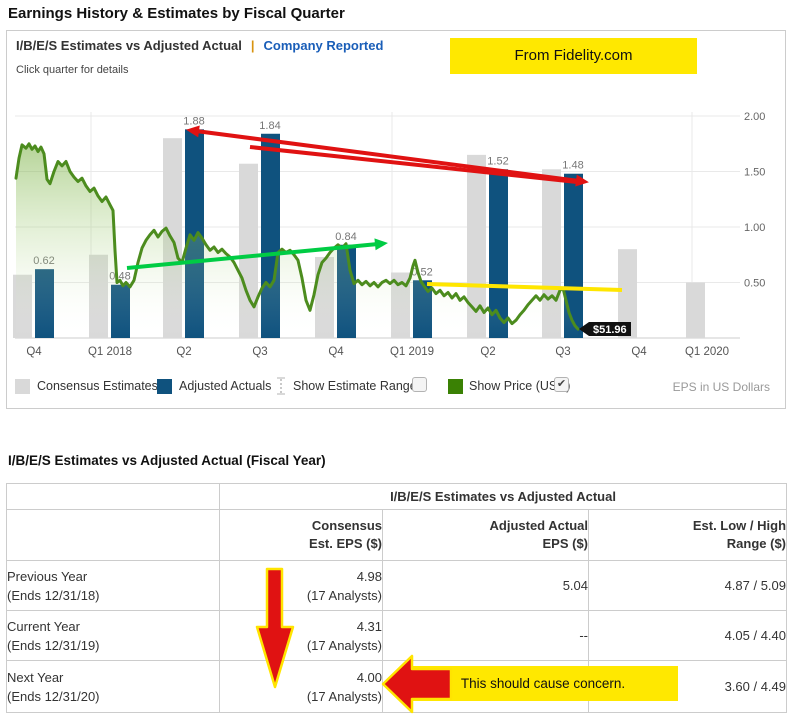 The height and width of the screenshot is (717, 791). What do you see at coordinates (721, 387) in the screenshot?
I see `eps-units-note: EPS in US Dollars` at bounding box center [721, 387].